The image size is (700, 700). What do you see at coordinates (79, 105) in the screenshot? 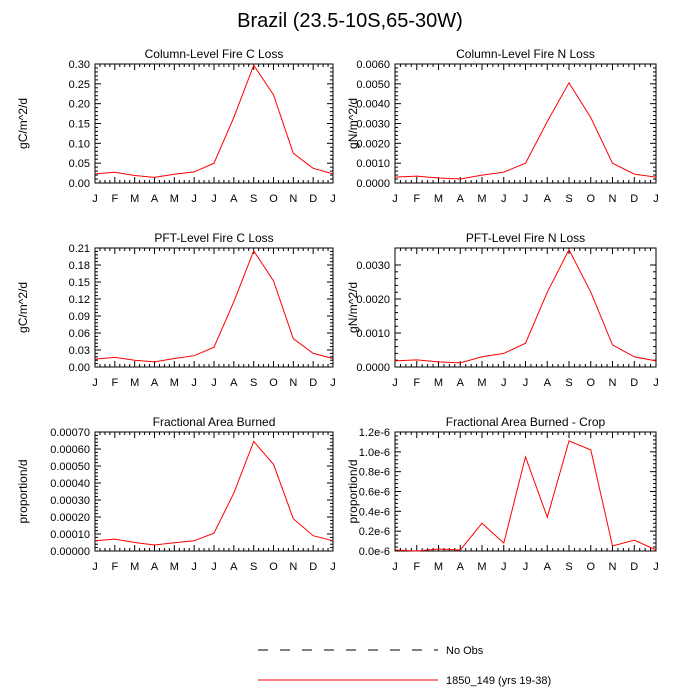
I see `y-tick-label: 0.20` at bounding box center [79, 105].